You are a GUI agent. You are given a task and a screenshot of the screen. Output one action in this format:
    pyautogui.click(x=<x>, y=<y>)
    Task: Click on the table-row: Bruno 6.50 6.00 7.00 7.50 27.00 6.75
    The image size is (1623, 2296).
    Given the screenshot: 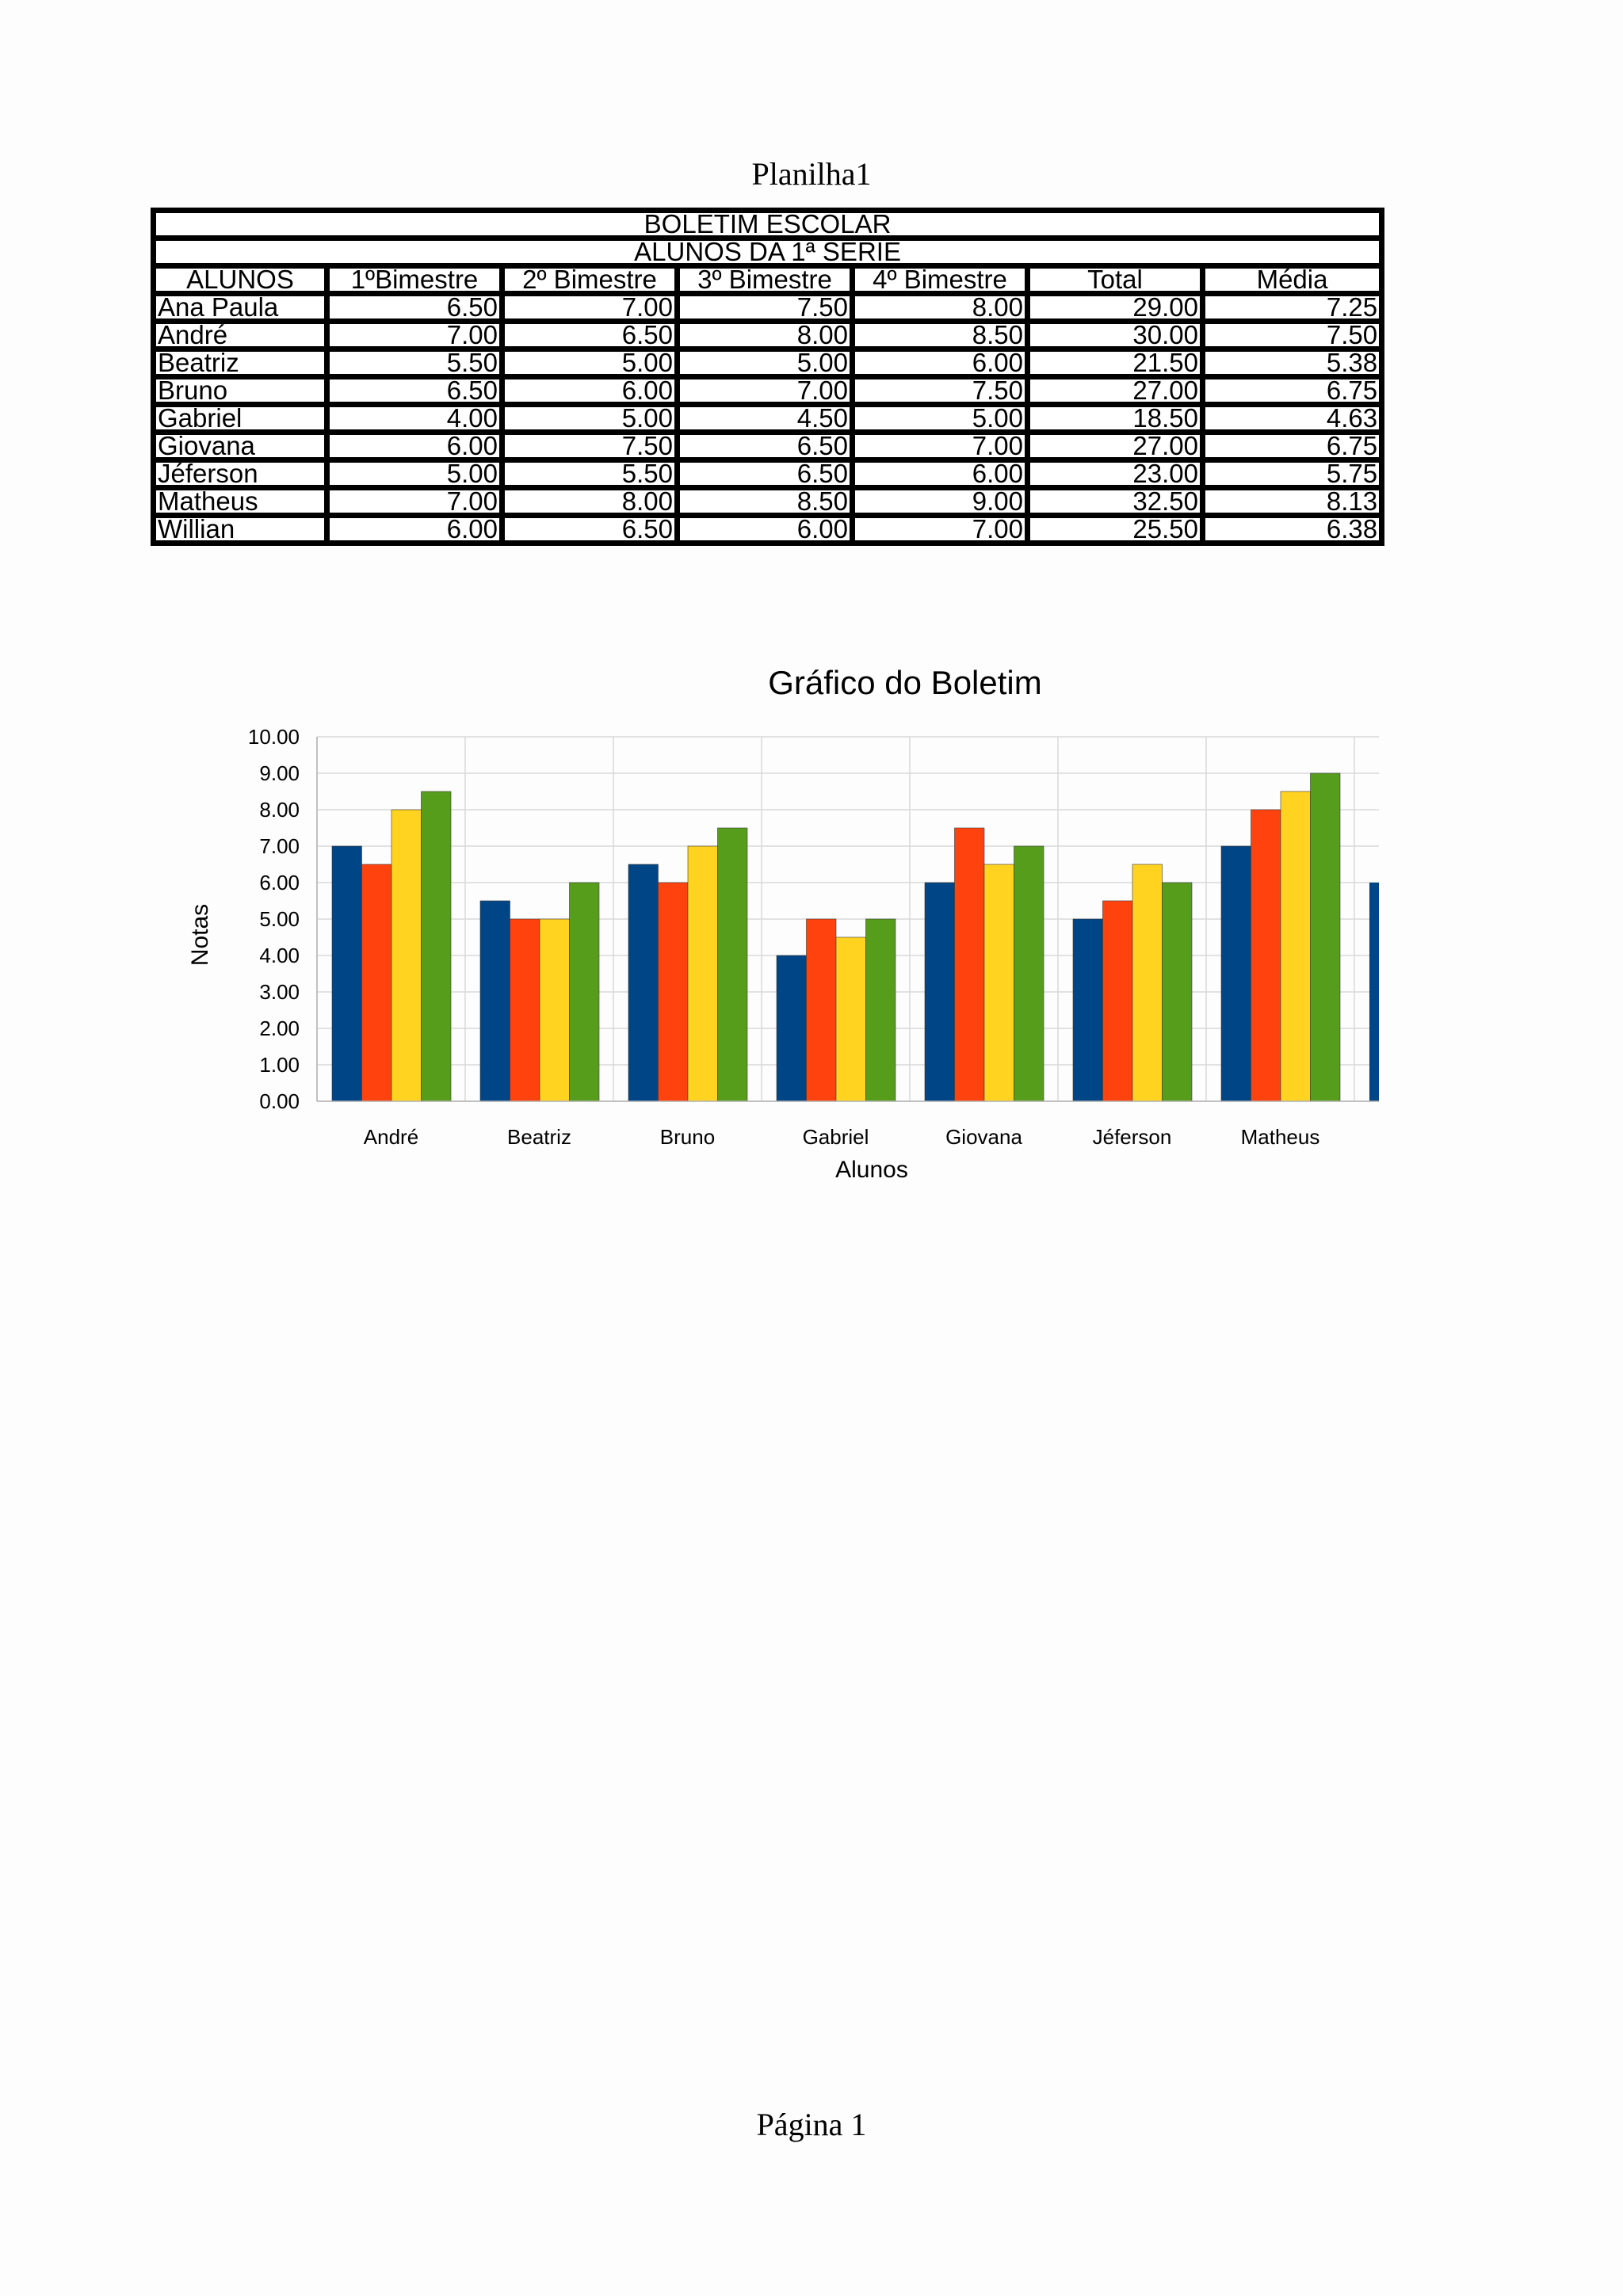 What is the action you would take?
    pyautogui.click(x=768, y=390)
    